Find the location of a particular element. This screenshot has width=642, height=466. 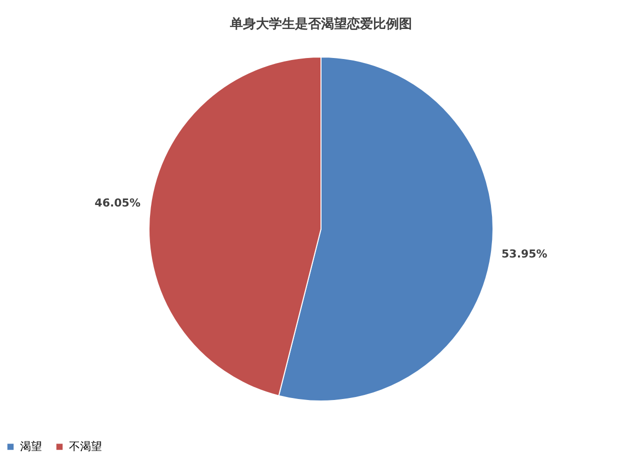

data-label: 46.05% is located at coordinates (117, 203).